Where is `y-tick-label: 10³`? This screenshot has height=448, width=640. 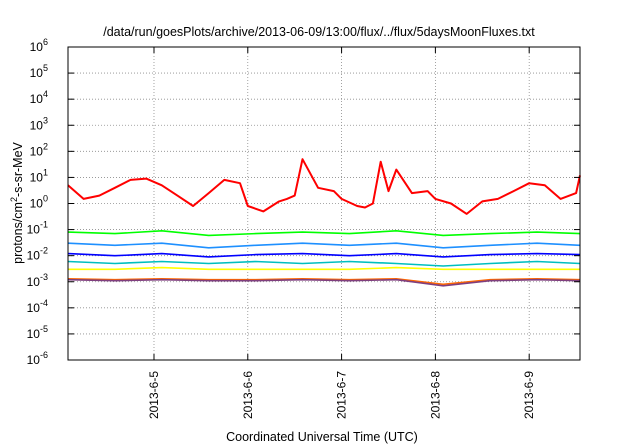
y-tick-label: 10³ is located at coordinates (39, 123).